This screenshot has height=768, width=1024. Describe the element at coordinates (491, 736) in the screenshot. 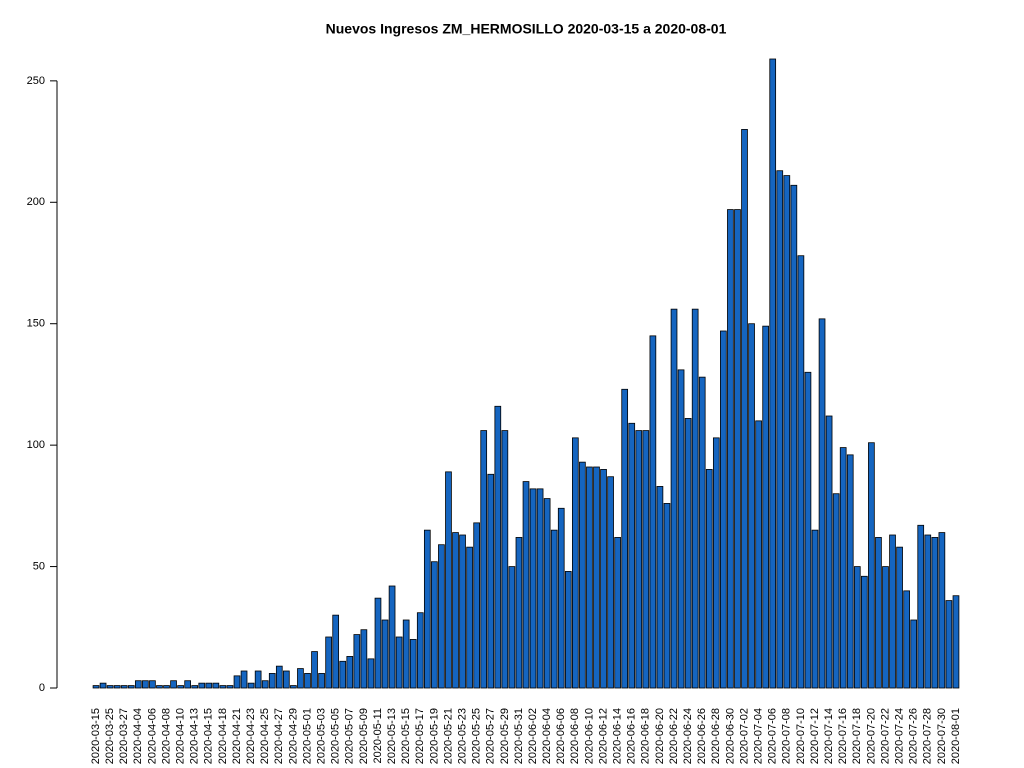

I see `x-tick-label: 2020-05-27` at that location.